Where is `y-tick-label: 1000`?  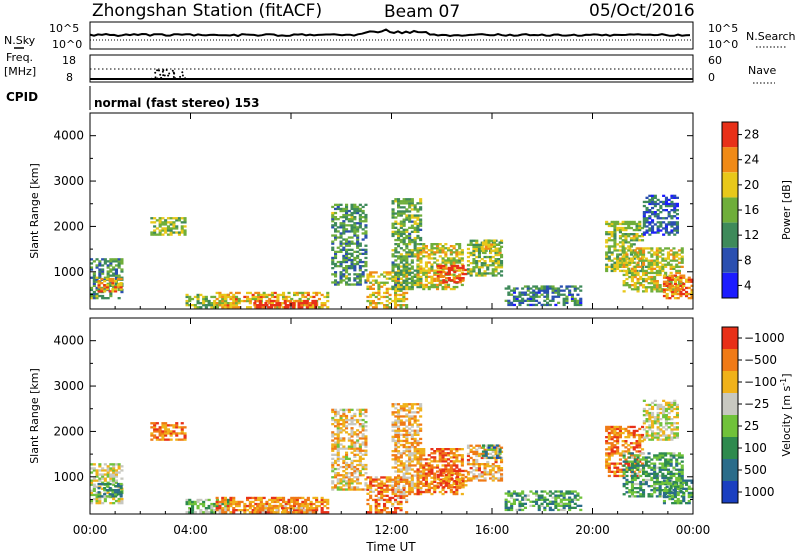 y-tick-label: 1000 is located at coordinates (68, 272).